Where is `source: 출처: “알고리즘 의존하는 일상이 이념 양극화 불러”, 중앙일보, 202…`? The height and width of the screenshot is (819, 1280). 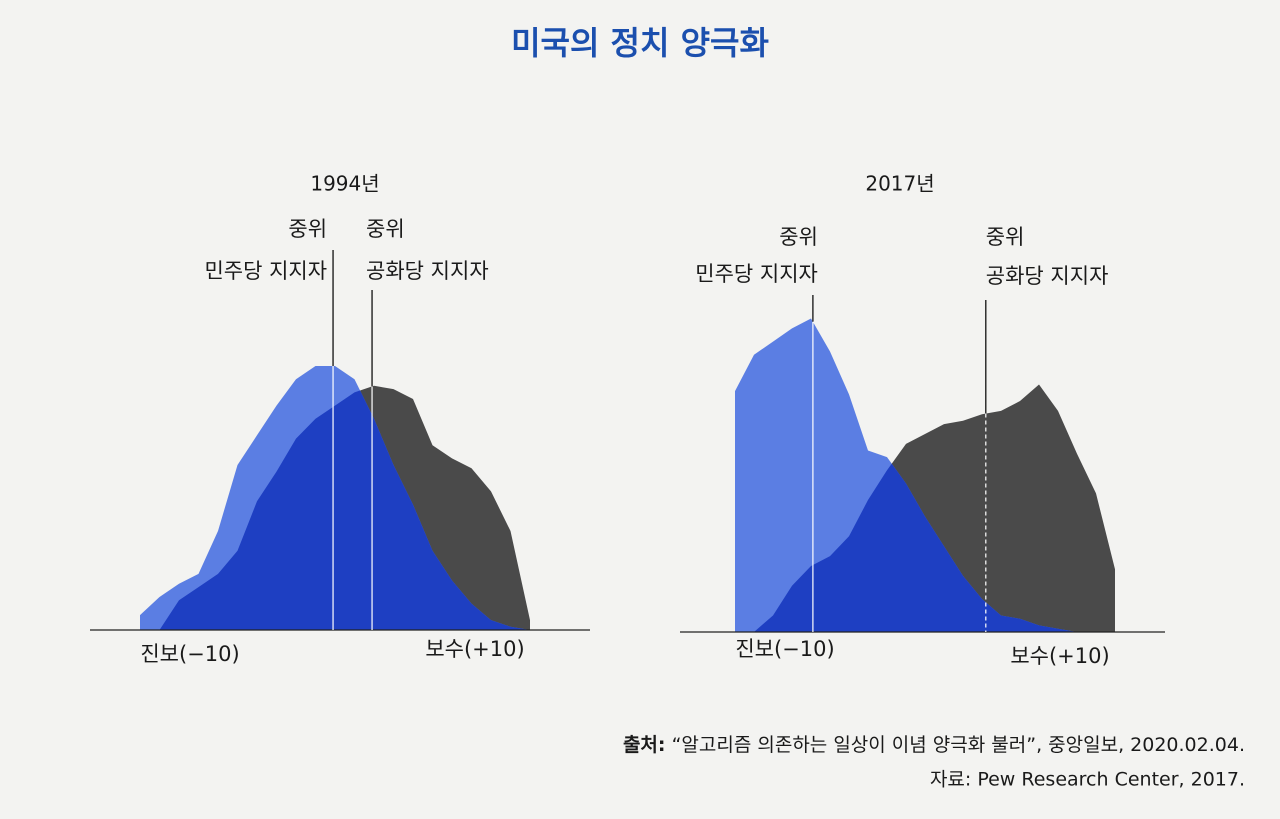 source: 출처: “알고리즘 의존하는 일상이 이념 양극화 불러”, 중앙일보, 202… is located at coordinates (934, 745).